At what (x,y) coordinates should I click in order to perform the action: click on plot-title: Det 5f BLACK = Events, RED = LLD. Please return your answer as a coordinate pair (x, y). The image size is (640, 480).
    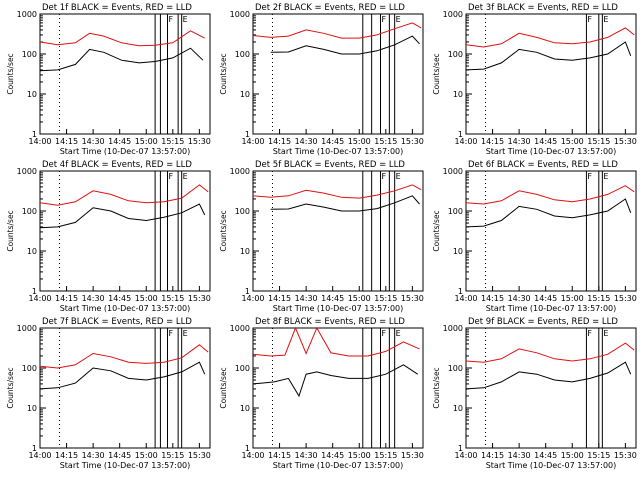
    Looking at the image, I should click on (330, 165).